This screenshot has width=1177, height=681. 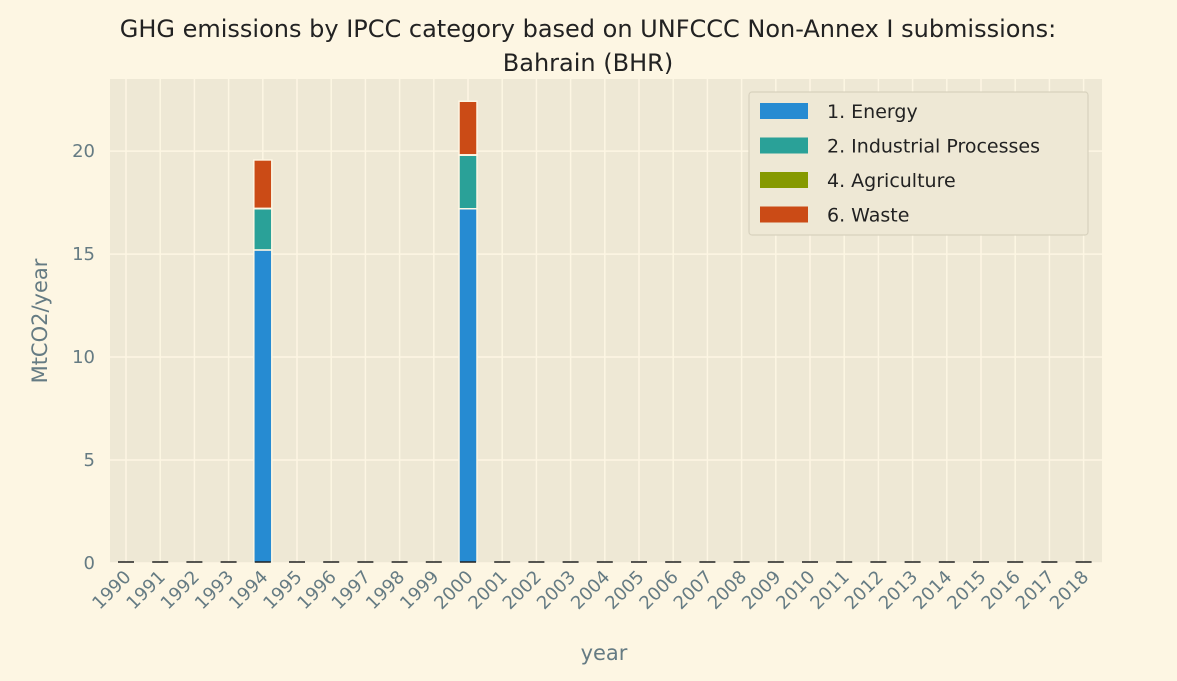 I want to click on x-tick-label: 2001, so click(x=487, y=590).